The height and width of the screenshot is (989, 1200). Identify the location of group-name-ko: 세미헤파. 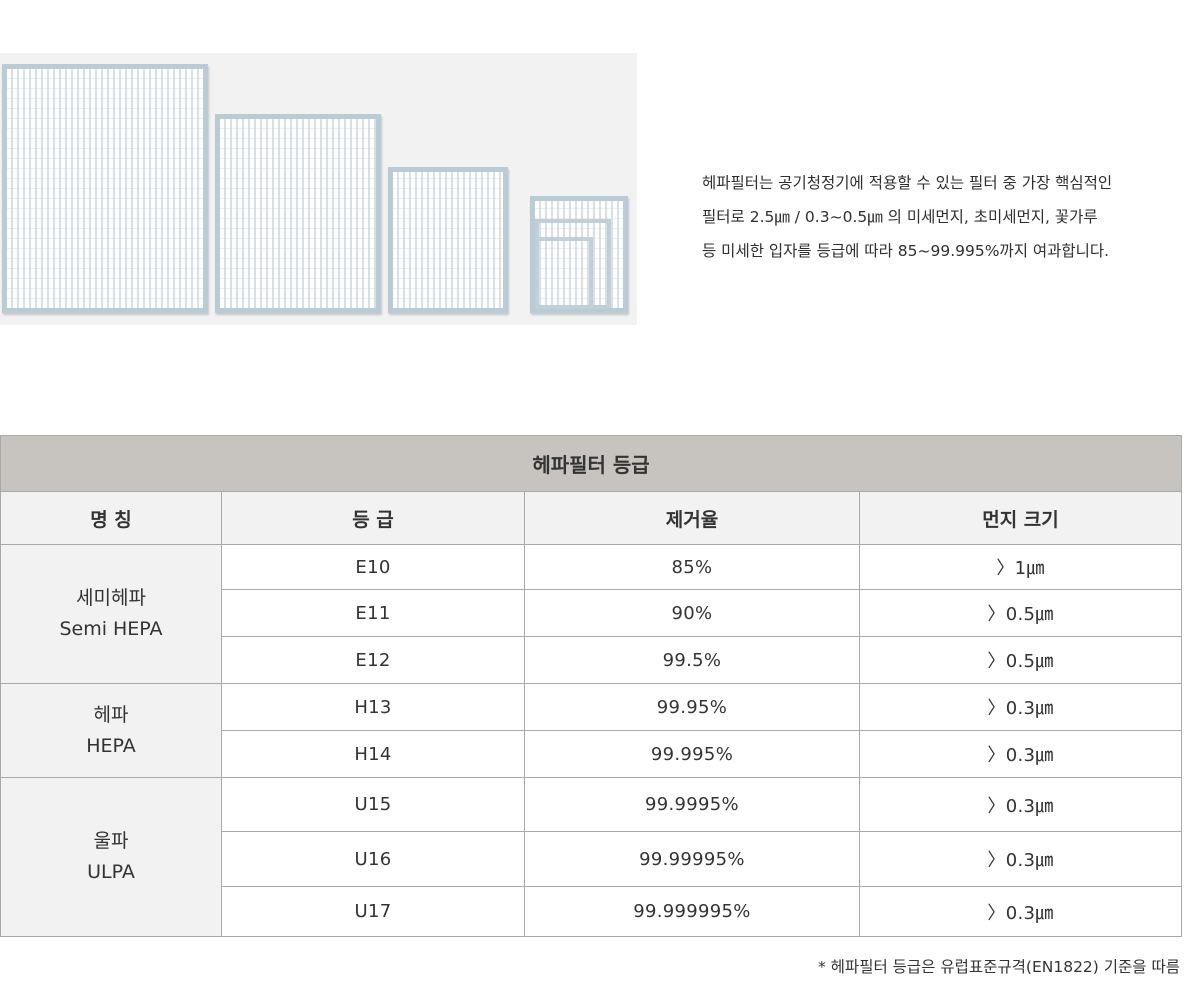
(111, 598).